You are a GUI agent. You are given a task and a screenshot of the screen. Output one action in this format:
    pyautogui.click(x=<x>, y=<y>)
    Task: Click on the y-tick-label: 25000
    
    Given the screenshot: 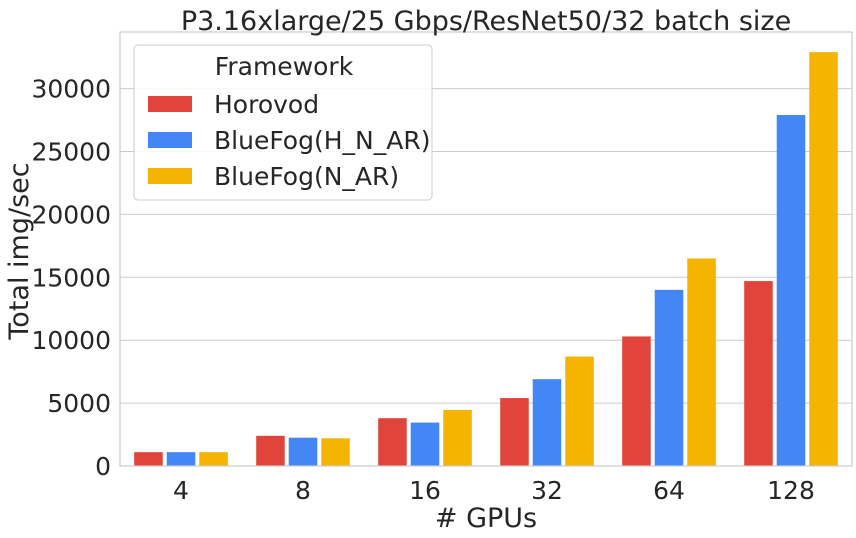 What is the action you would take?
    pyautogui.click(x=71, y=152)
    